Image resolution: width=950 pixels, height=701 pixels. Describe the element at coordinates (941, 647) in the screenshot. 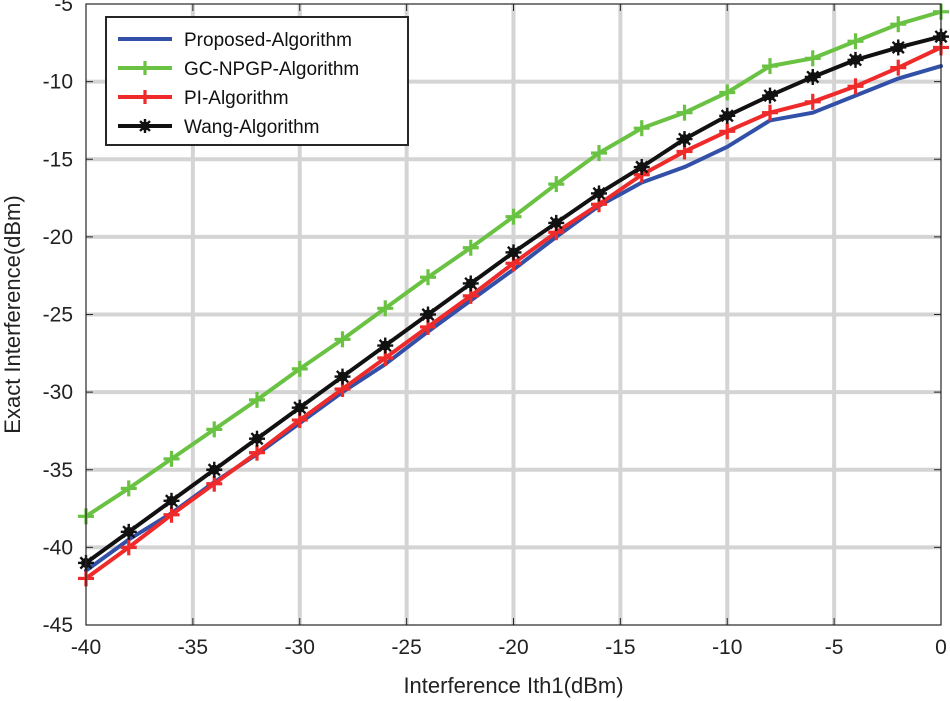

I see `x-tick-label: 0` at that location.